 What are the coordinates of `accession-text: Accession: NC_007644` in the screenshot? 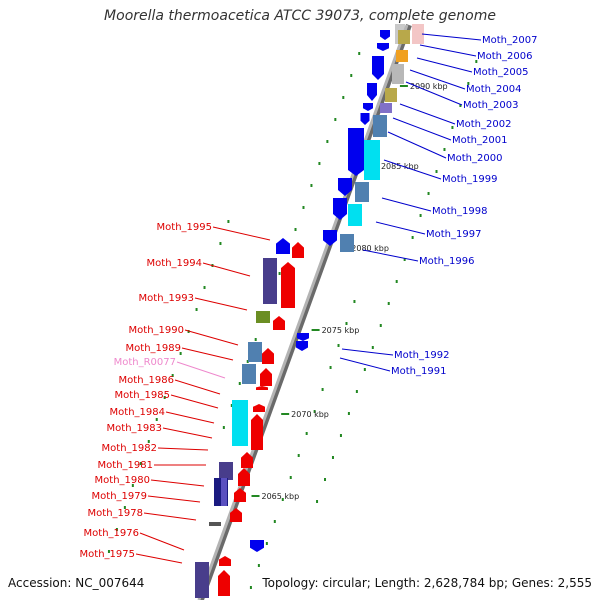 It's located at (76, 583).